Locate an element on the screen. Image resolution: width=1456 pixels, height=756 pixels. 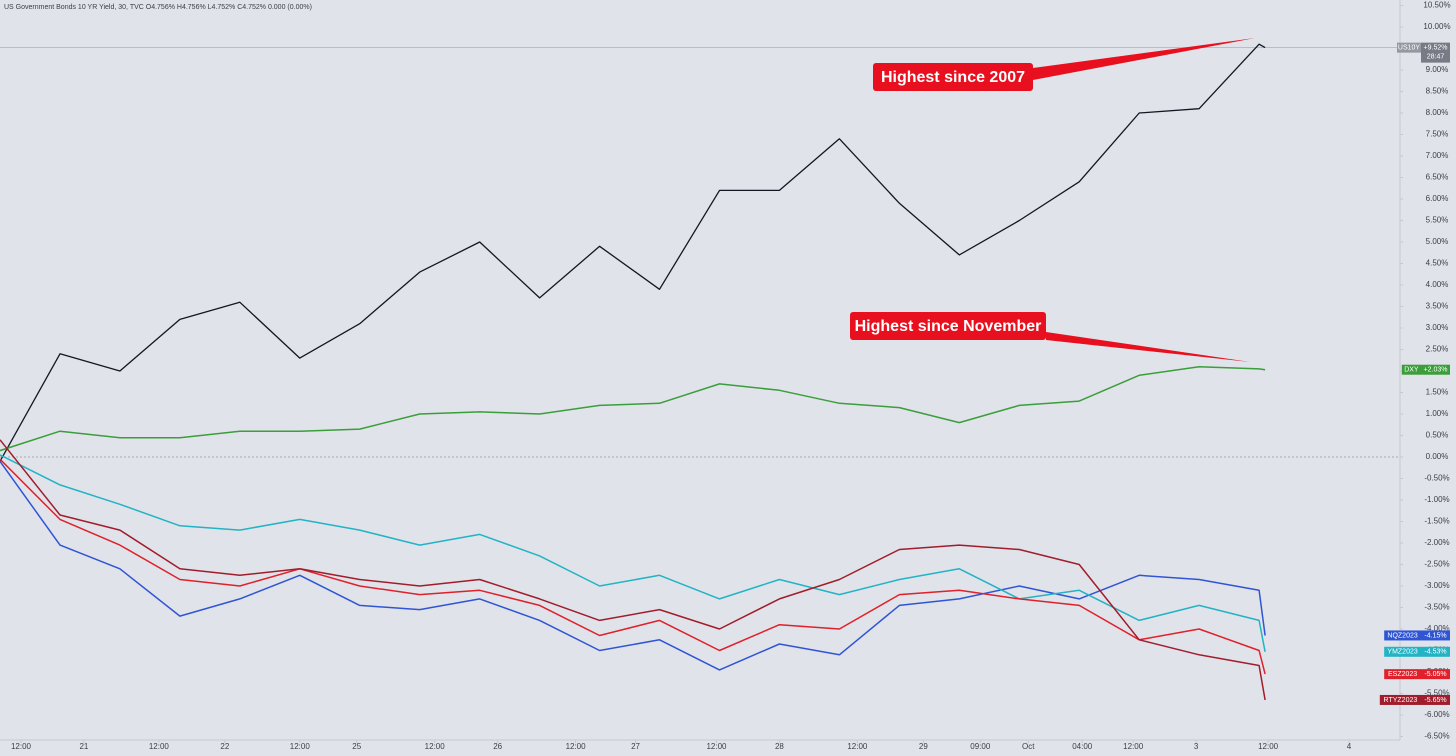
annotation-text: Highest since November is located at coordinates (948, 326).